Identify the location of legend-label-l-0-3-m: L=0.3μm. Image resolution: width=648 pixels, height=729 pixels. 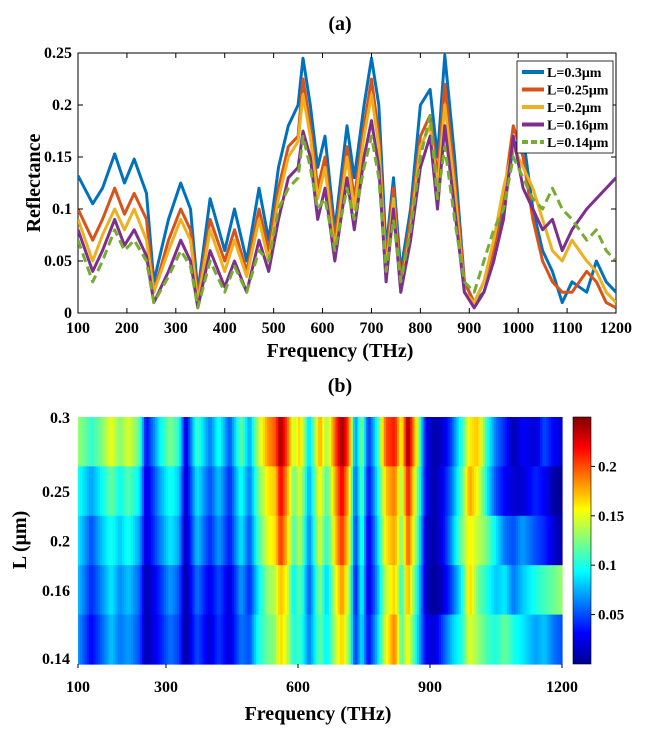
(574, 73).